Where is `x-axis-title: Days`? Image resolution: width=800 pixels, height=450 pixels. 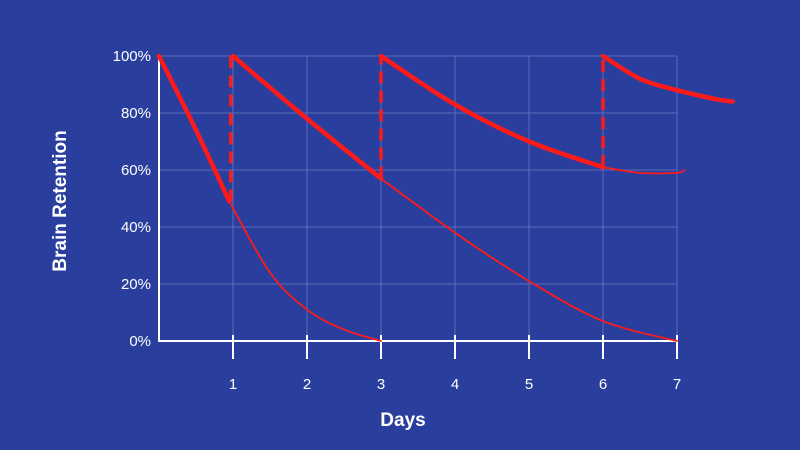 x-axis-title: Days is located at coordinates (402, 420).